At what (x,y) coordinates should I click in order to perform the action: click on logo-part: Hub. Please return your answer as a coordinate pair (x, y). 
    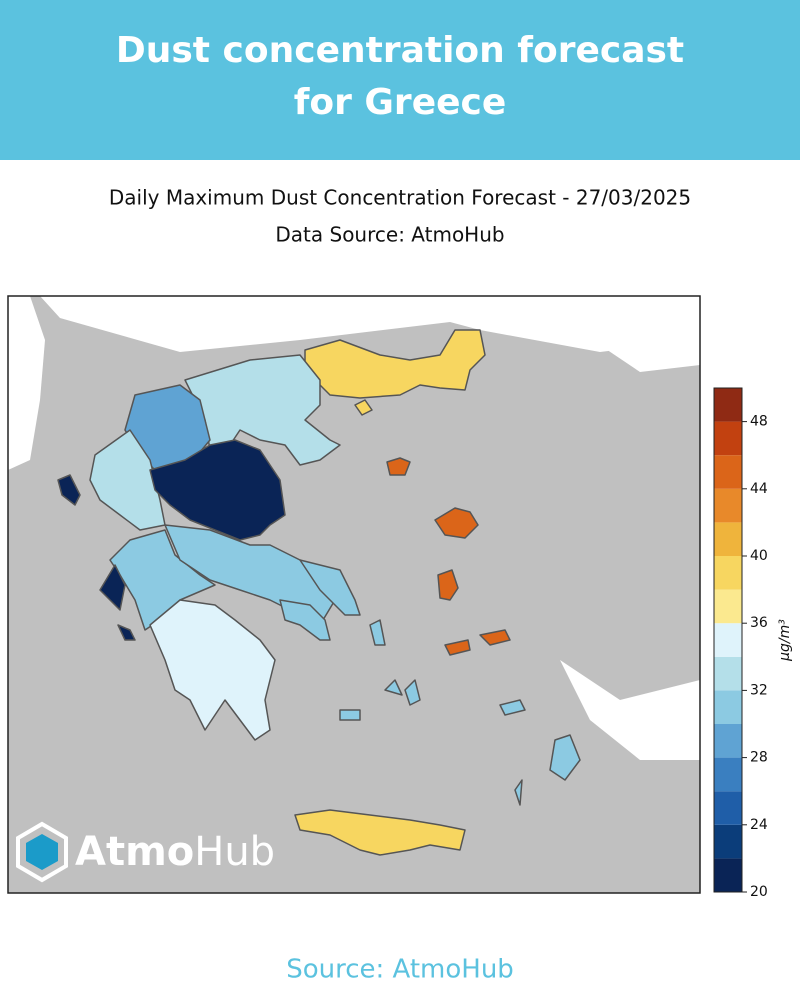
    Looking at the image, I should click on (234, 852).